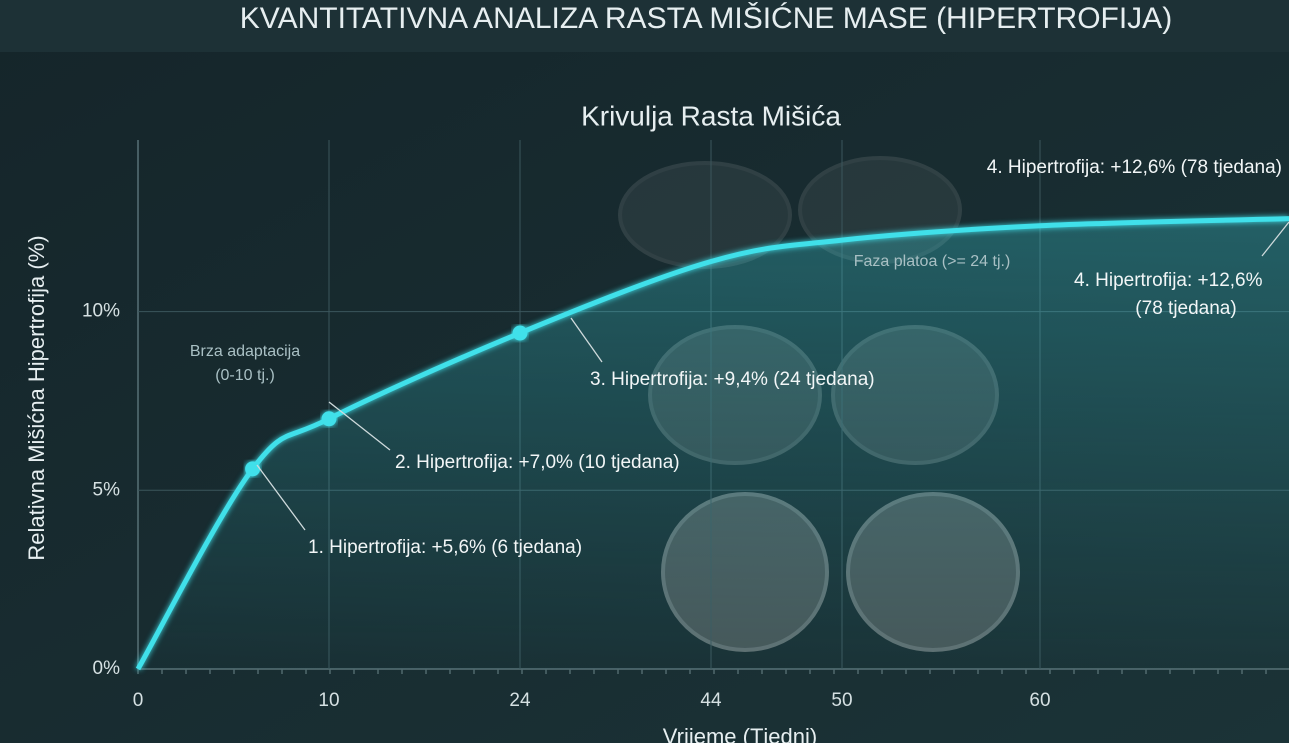 The width and height of the screenshot is (1289, 743). What do you see at coordinates (101, 311) in the screenshot?
I see `y-tick-label: 10%` at bounding box center [101, 311].